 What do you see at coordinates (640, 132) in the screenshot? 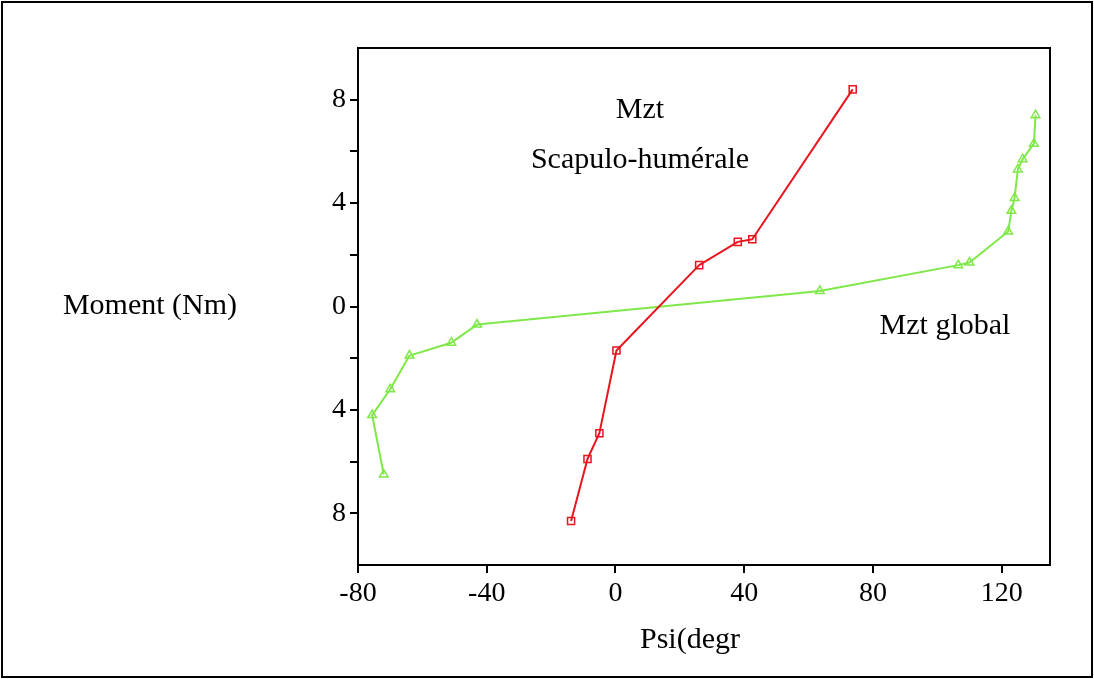
I see `series-label: Mzt Scapulo-humérale` at bounding box center [640, 132].